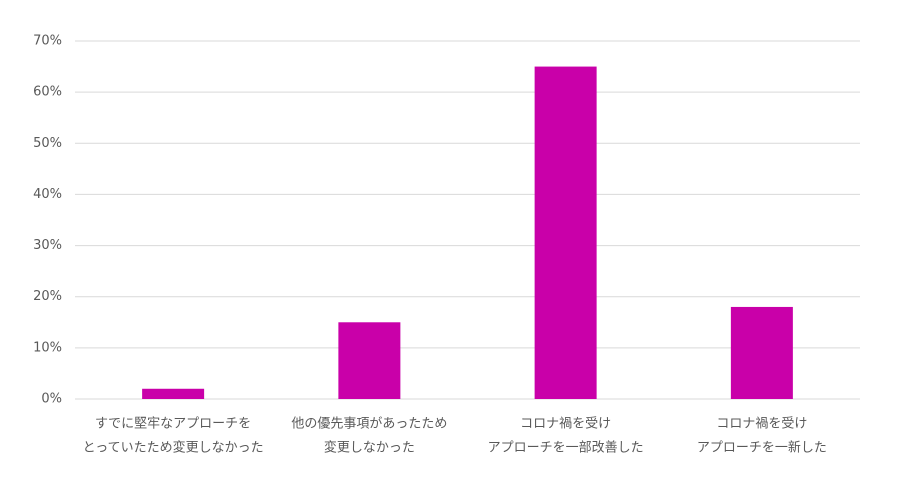 The height and width of the screenshot is (483, 900). What do you see at coordinates (173, 448) in the screenshot?
I see `x-tick-label: とっていたため変更しなかった` at bounding box center [173, 448].